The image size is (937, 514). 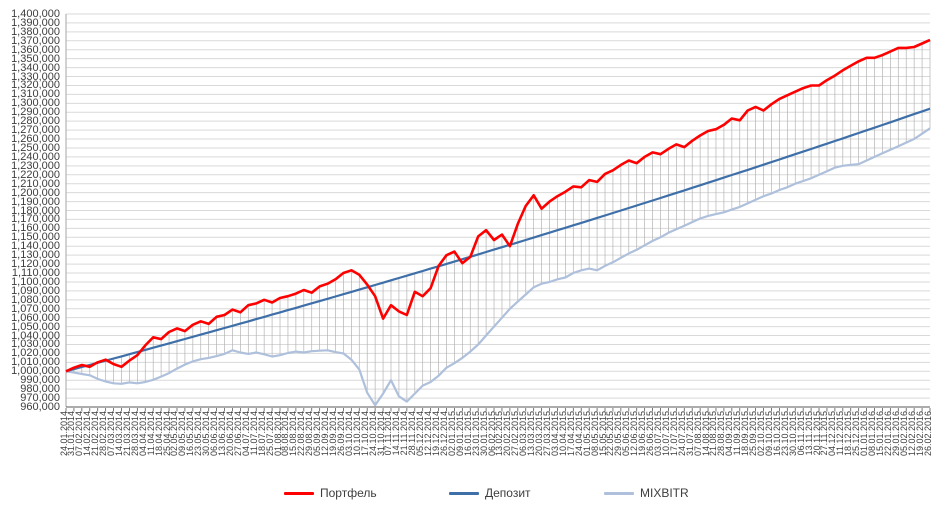 What do you see at coordinates (35, 255) in the screenshot?
I see `y-axis-label: 1,130,000` at bounding box center [35, 255].